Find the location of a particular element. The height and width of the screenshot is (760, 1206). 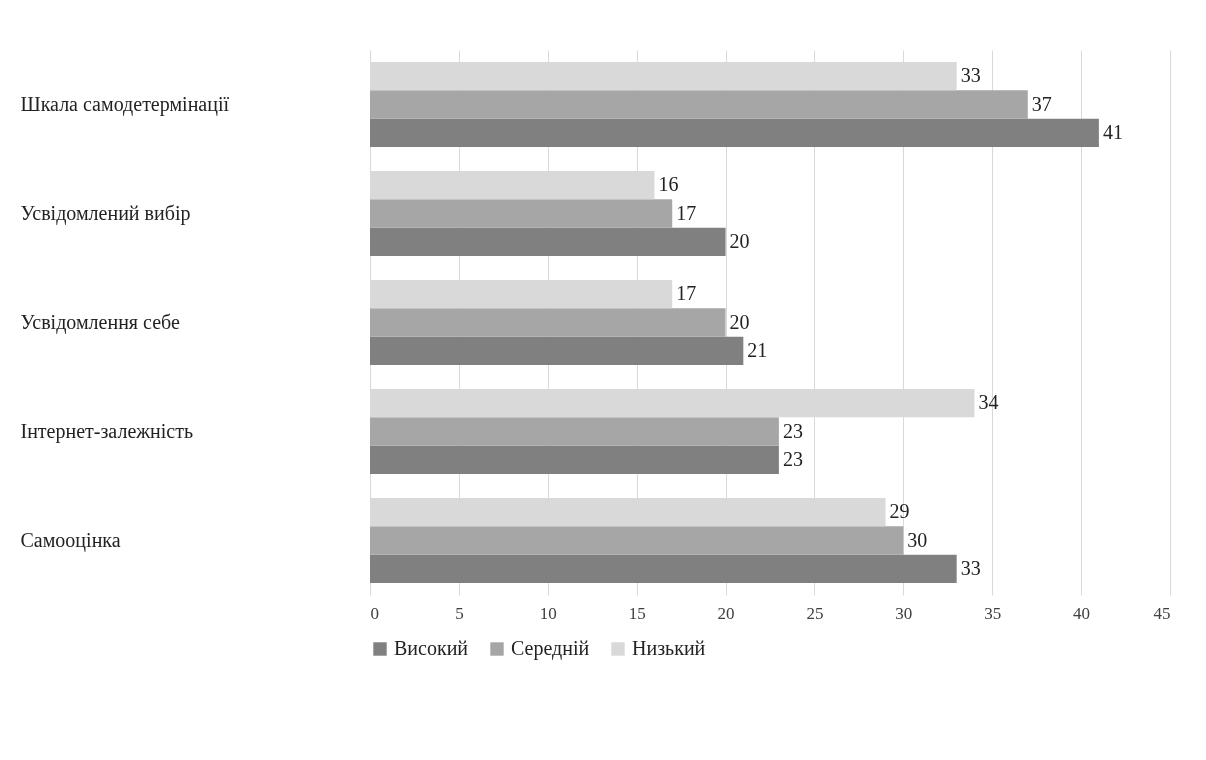

data-label: 34 is located at coordinates (988, 402).